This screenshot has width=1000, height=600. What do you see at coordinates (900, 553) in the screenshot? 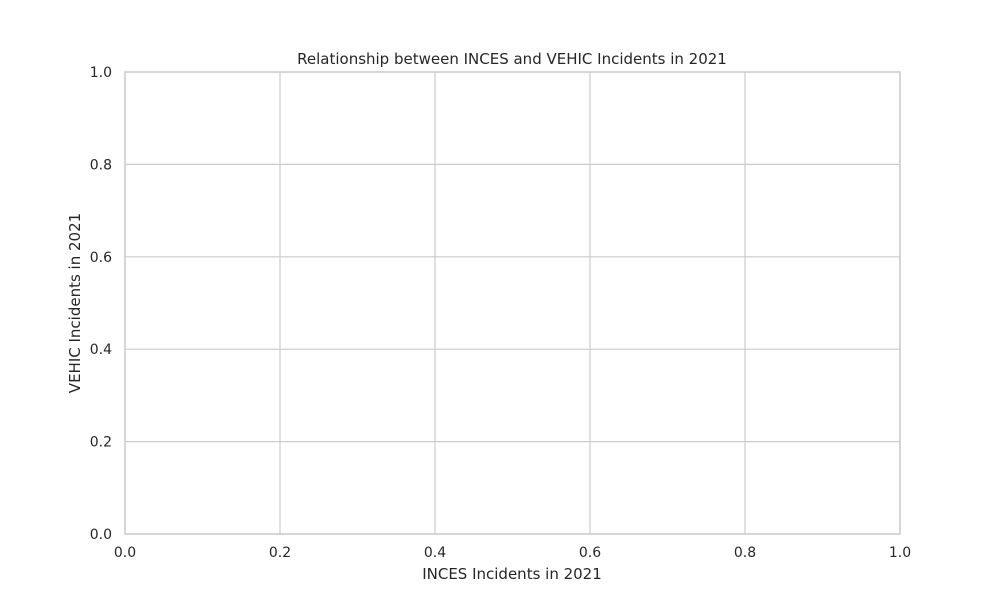
I see `x-tick-label: 1.0` at bounding box center [900, 553].